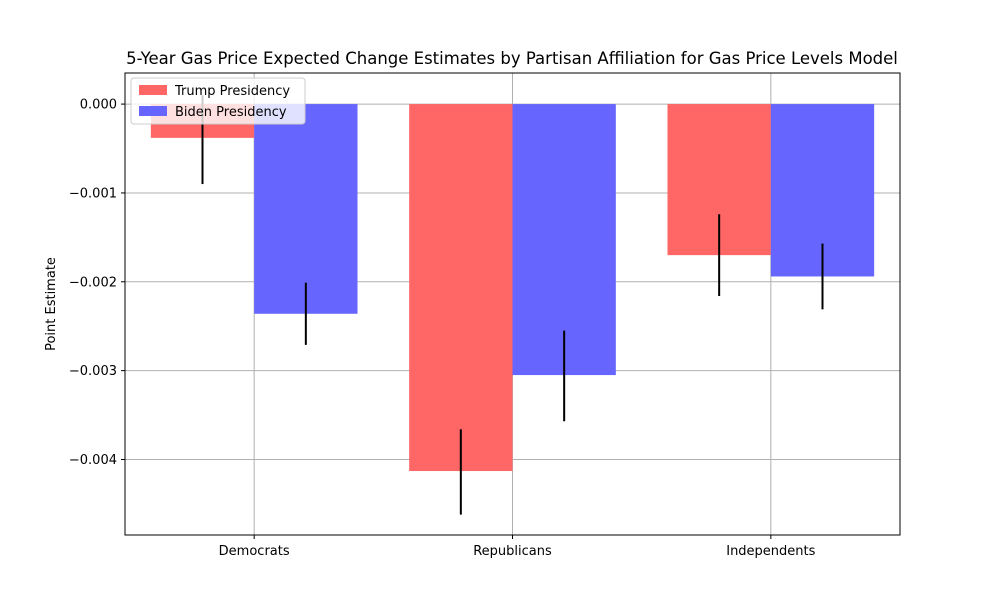  I want to click on x-tick-label: Democrats, so click(254, 551).